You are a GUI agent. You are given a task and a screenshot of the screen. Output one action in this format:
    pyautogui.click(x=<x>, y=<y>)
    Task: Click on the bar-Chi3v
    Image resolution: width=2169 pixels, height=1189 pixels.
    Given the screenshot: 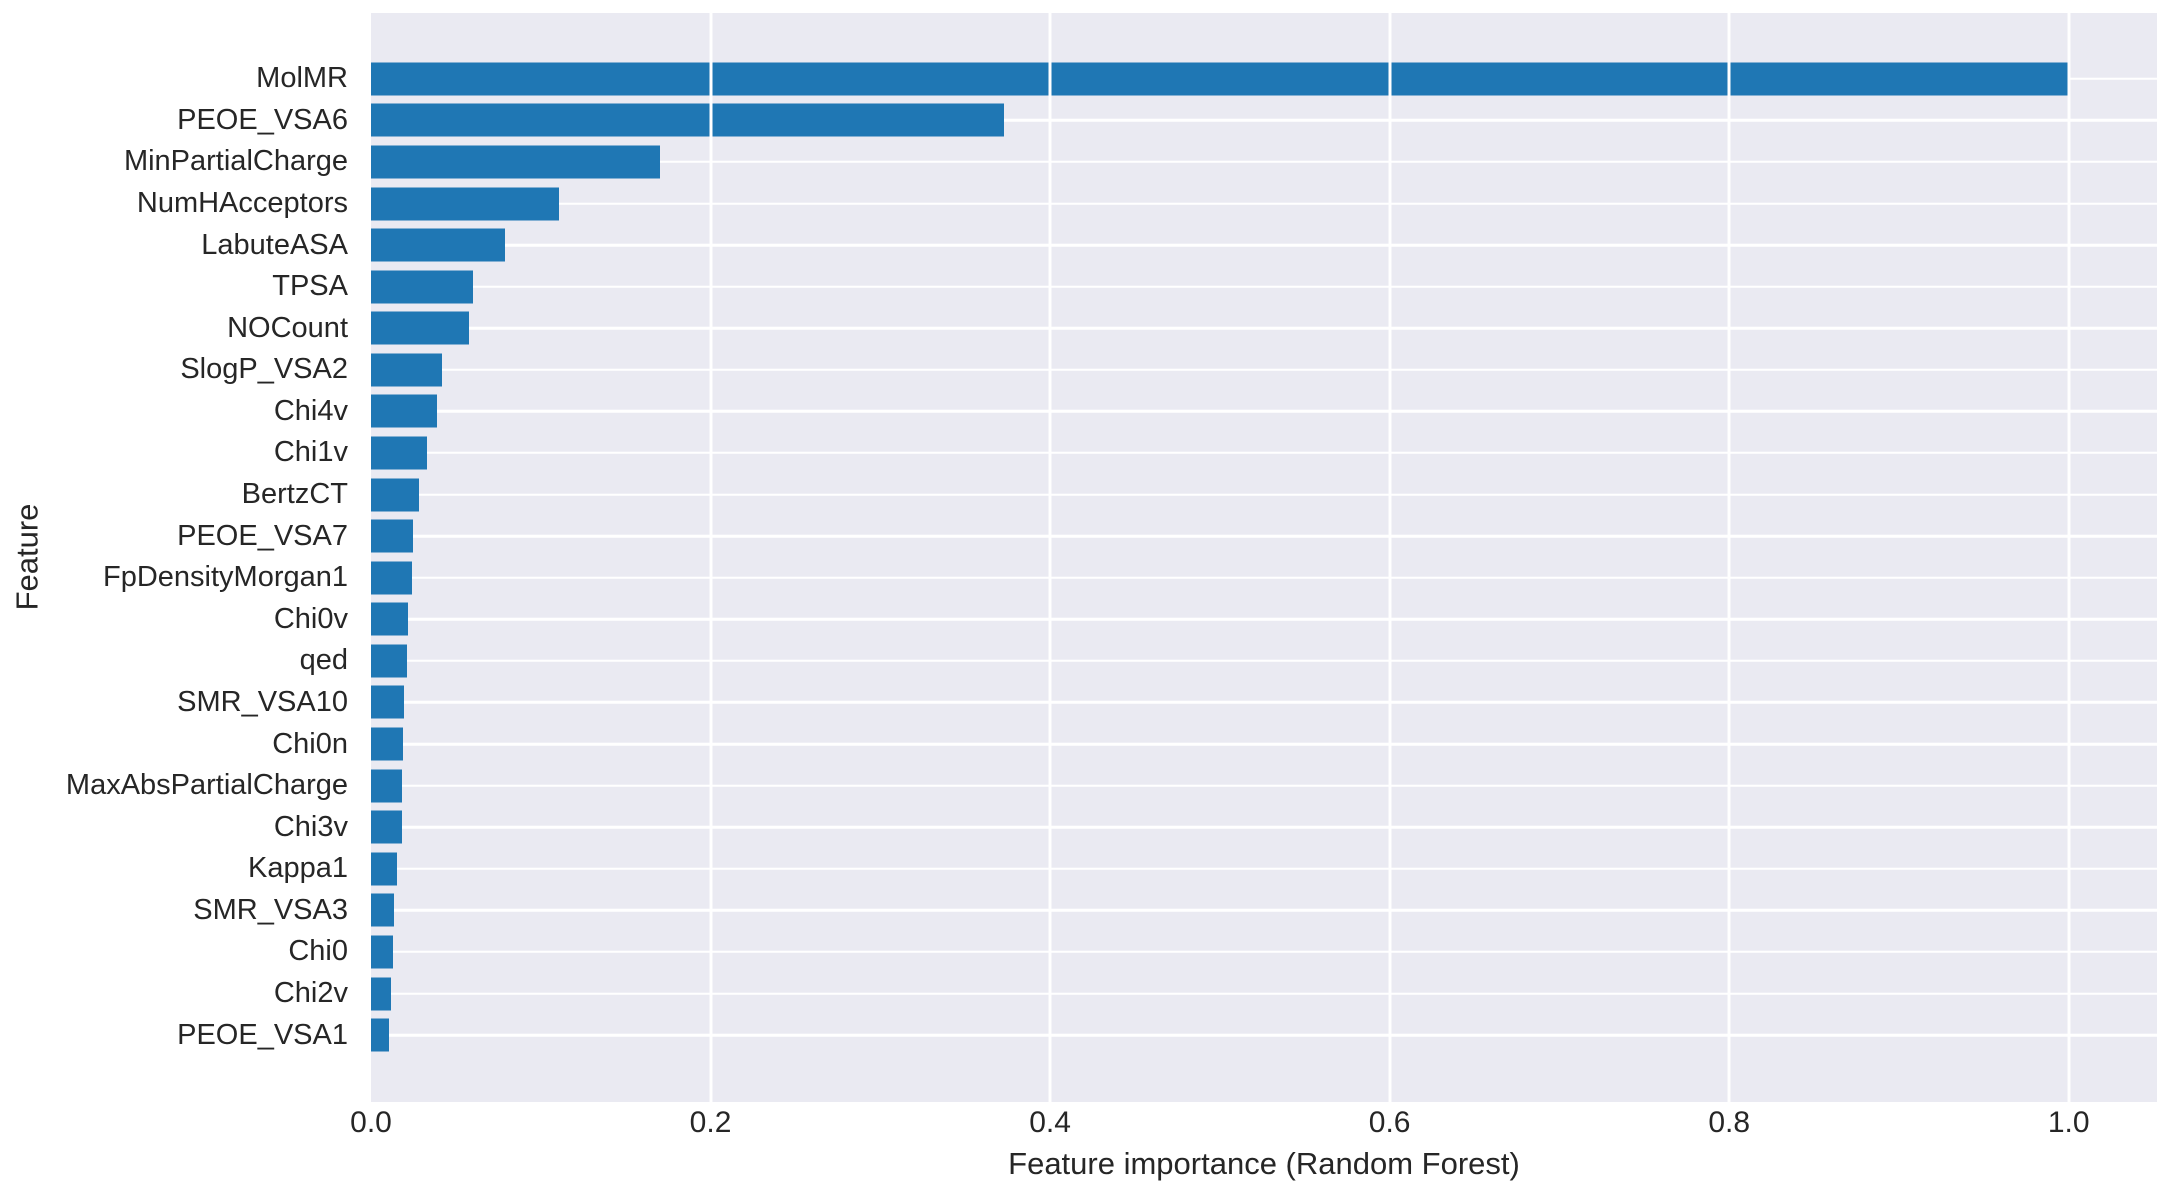 What is the action you would take?
    pyautogui.click(x=386, y=827)
    